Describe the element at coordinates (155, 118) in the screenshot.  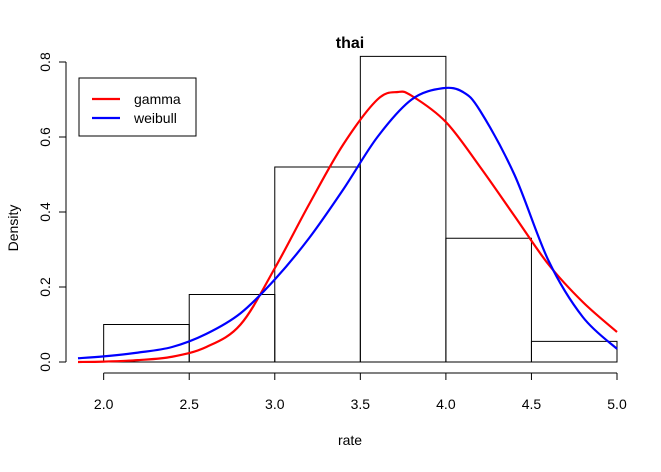
I see `legend-entry-weibull: weibull` at that location.